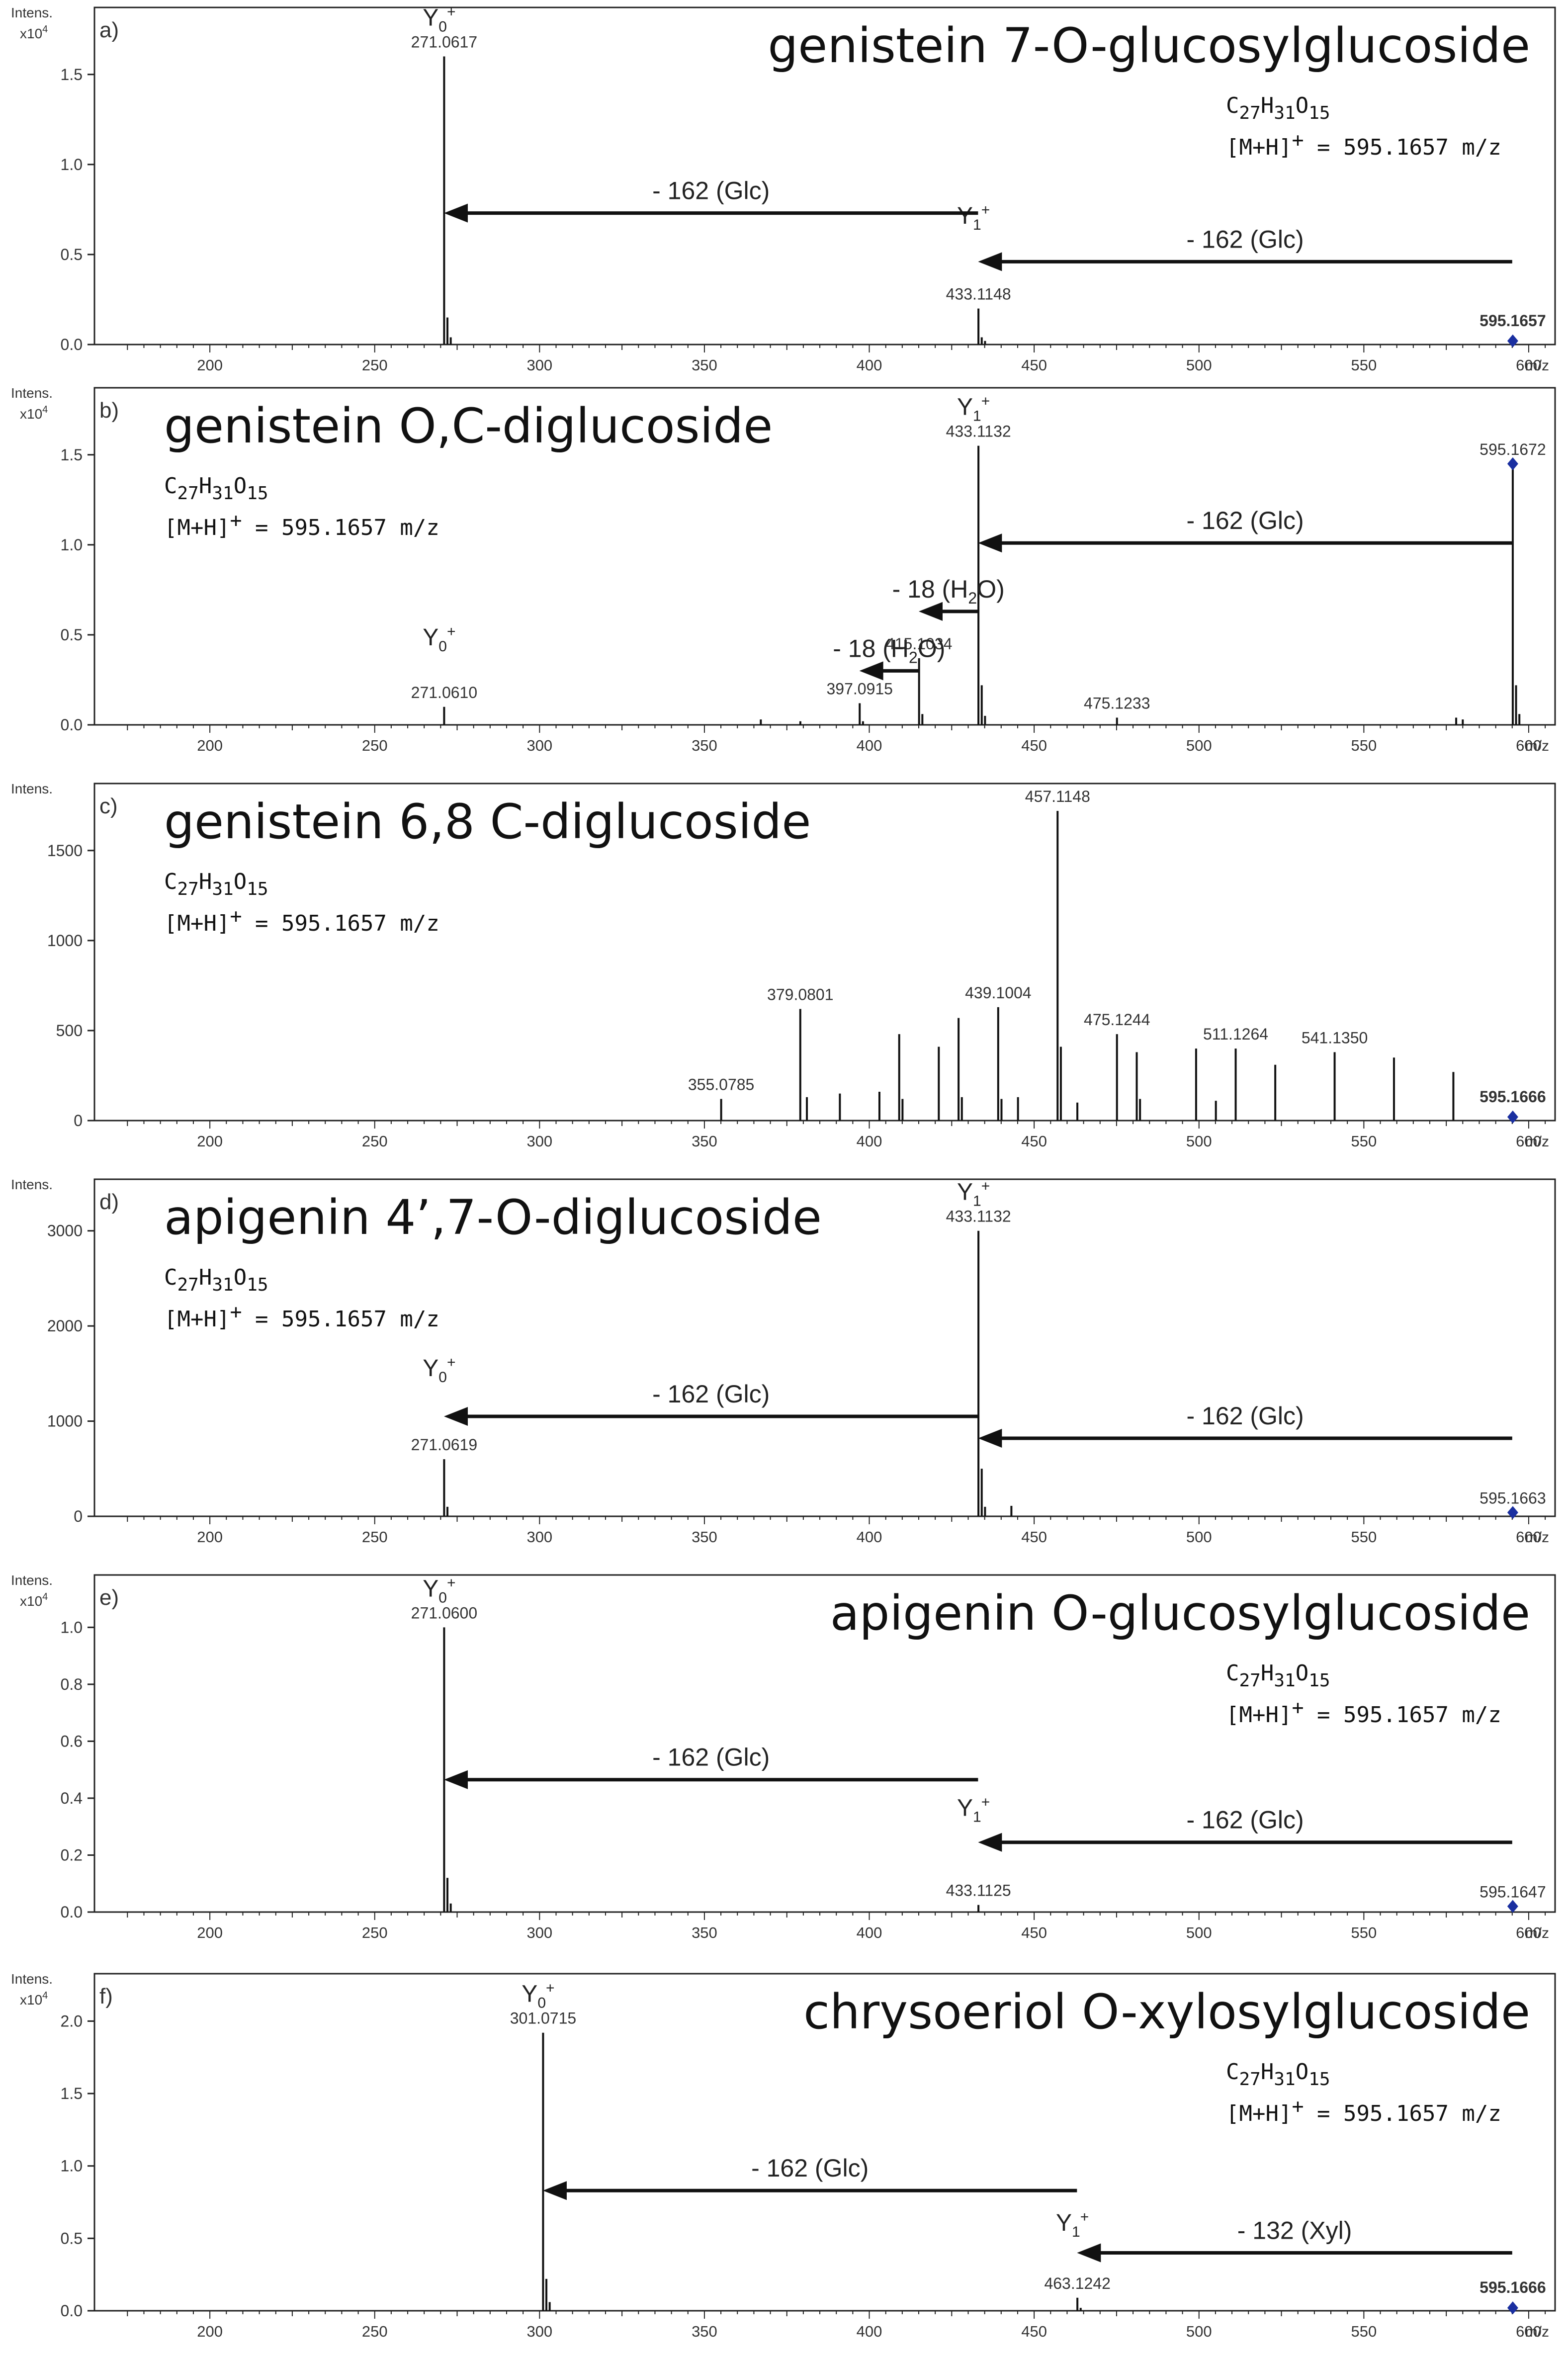 The height and width of the screenshot is (2357, 1568). What do you see at coordinates (444, 1613) in the screenshot?
I see `peak-label: 271.0600` at bounding box center [444, 1613].